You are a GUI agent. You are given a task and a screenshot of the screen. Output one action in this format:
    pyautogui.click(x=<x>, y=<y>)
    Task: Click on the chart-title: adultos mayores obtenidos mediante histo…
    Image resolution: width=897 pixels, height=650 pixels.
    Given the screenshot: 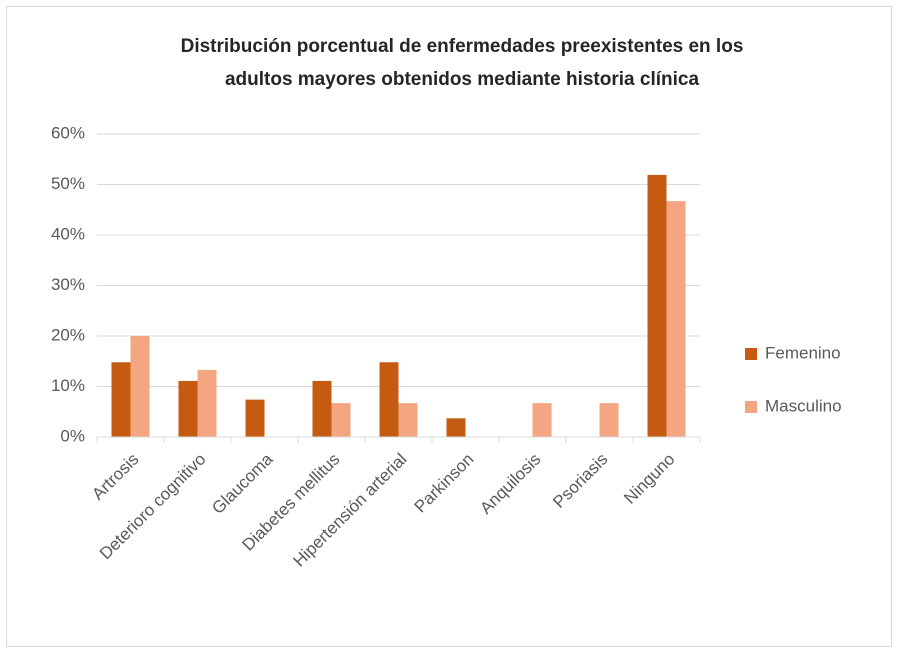 What is the action you would take?
    pyautogui.click(x=462, y=79)
    